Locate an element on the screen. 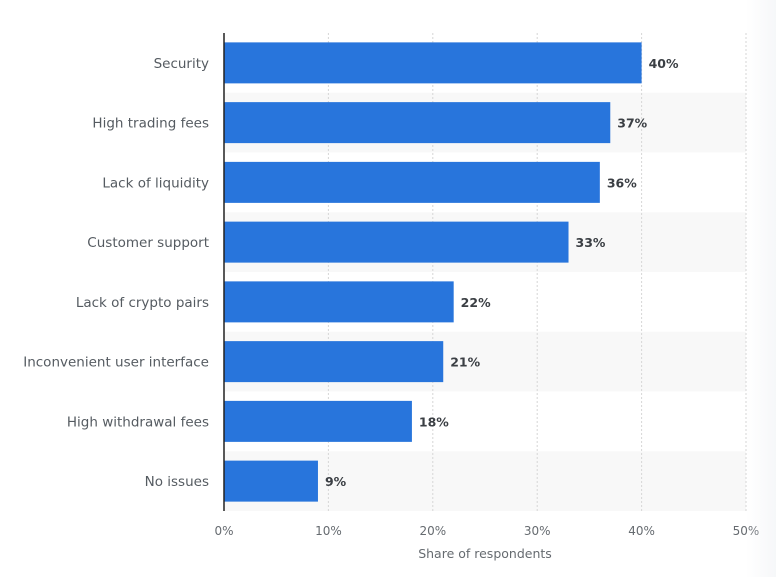  value-label: 36% is located at coordinates (622, 182).